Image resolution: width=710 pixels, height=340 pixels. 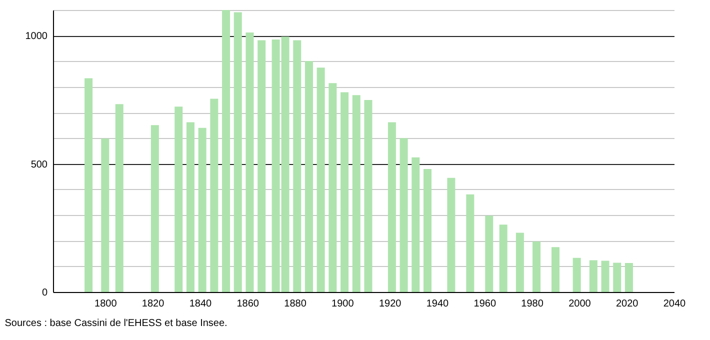 I want to click on y-tick-label: 500, so click(x=39, y=164).